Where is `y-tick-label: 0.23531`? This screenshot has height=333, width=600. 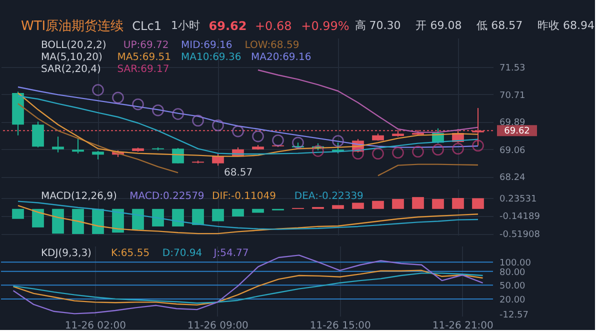 y-tick-label: 0.23531 is located at coordinates (518, 199).